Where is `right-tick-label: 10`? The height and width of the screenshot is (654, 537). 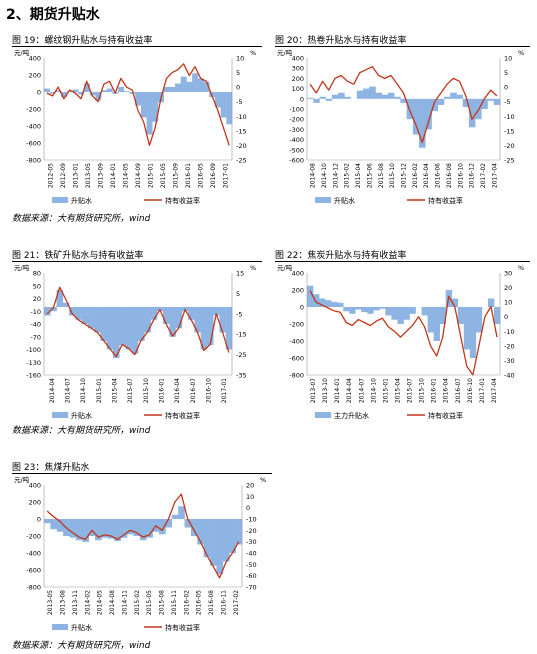
right-tick-label: 10 is located at coordinates (240, 59).